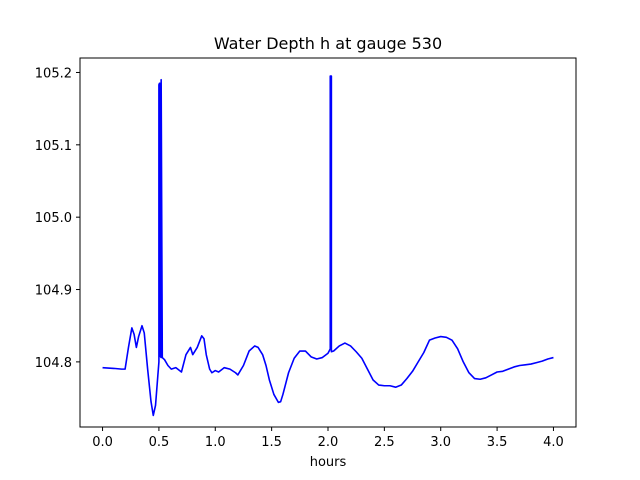 The height and width of the screenshot is (480, 640). What do you see at coordinates (384, 442) in the screenshot?
I see `x-tick-label: 2.5` at bounding box center [384, 442].